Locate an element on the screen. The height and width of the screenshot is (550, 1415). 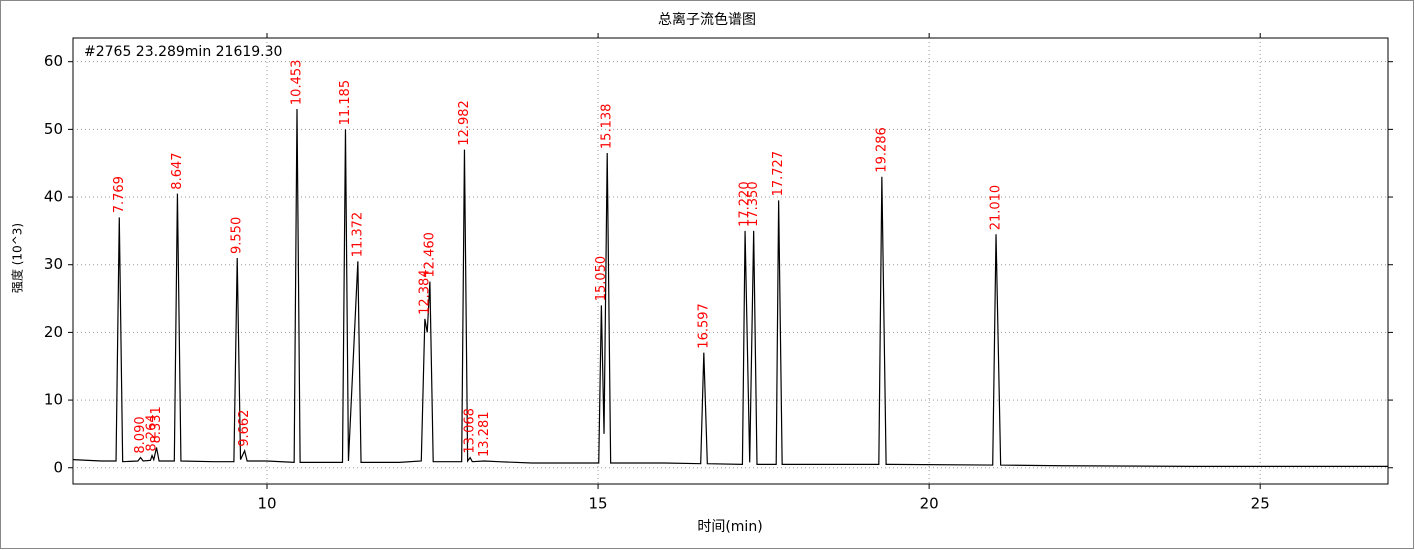
x-tick-label: 25 is located at coordinates (1260, 504).